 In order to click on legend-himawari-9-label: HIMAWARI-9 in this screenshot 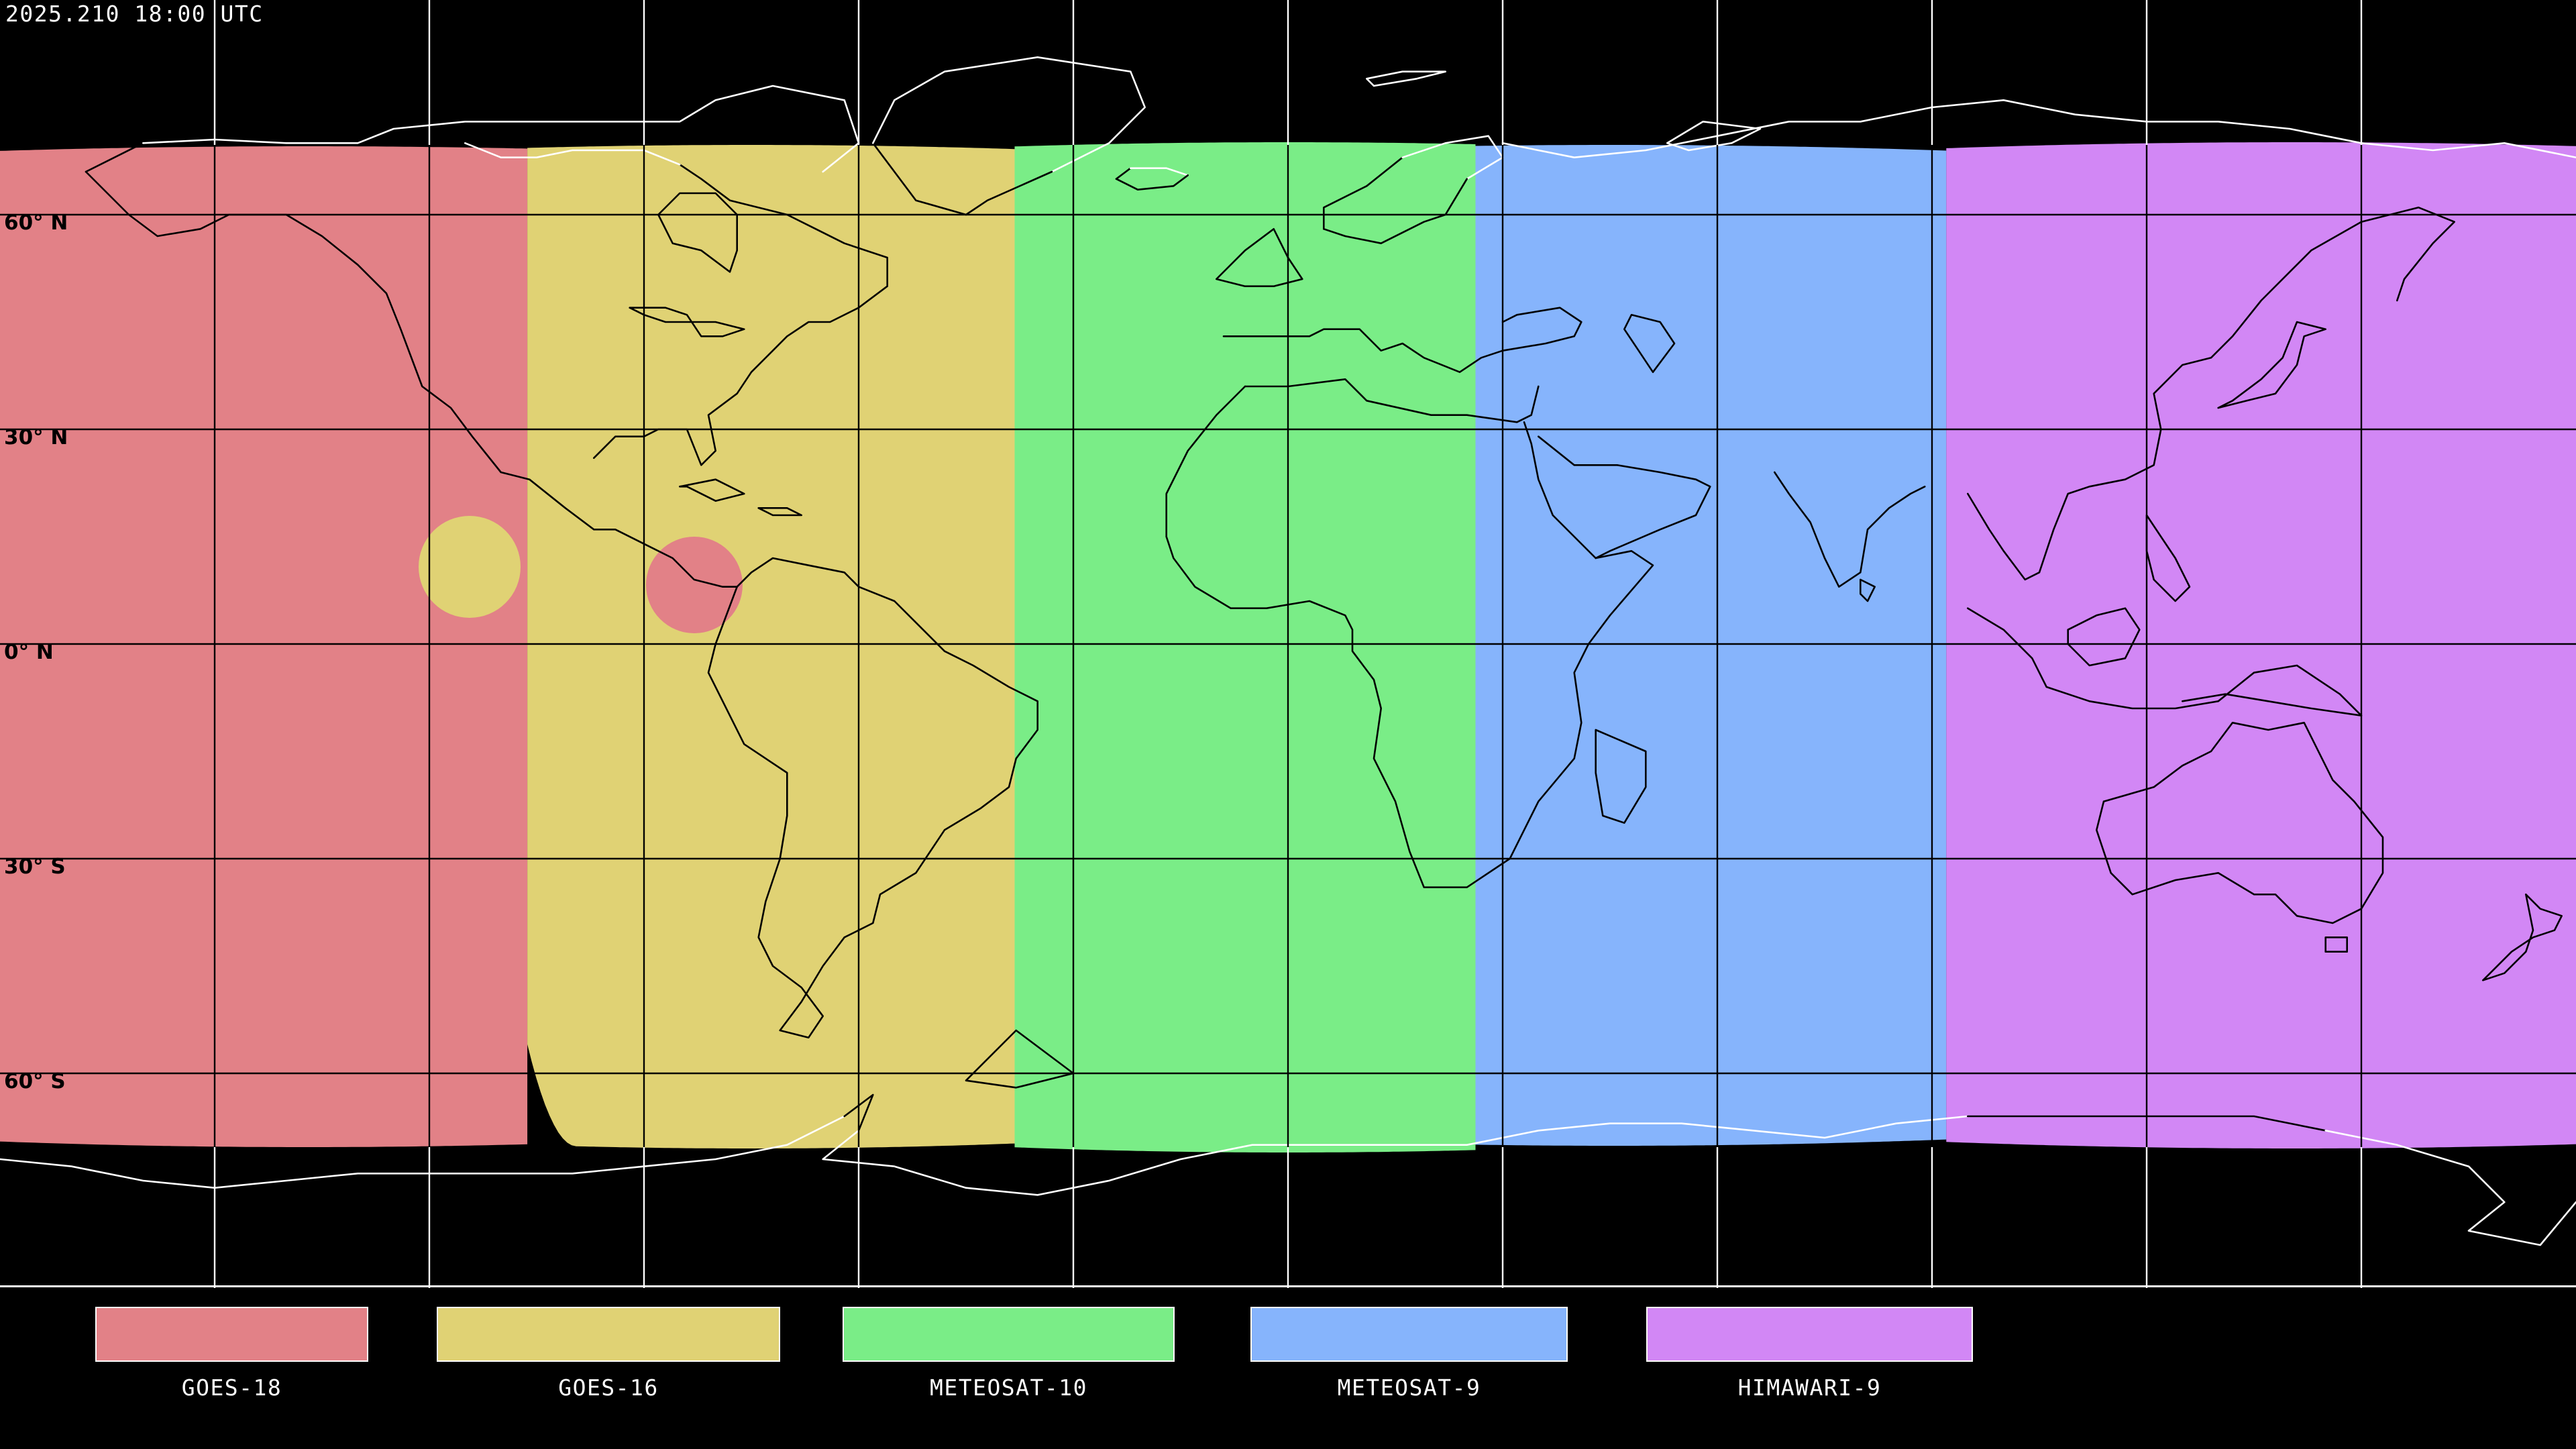, I will do `click(1809, 1388)`.